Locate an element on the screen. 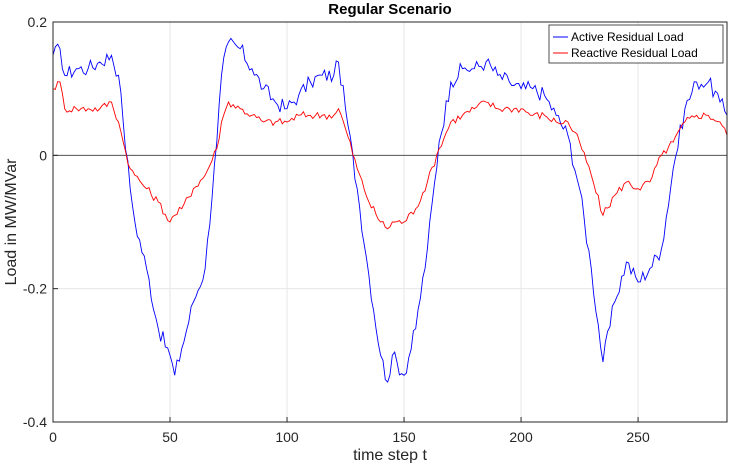 The image size is (729, 463). x-tick-label: 100 is located at coordinates (287, 437).